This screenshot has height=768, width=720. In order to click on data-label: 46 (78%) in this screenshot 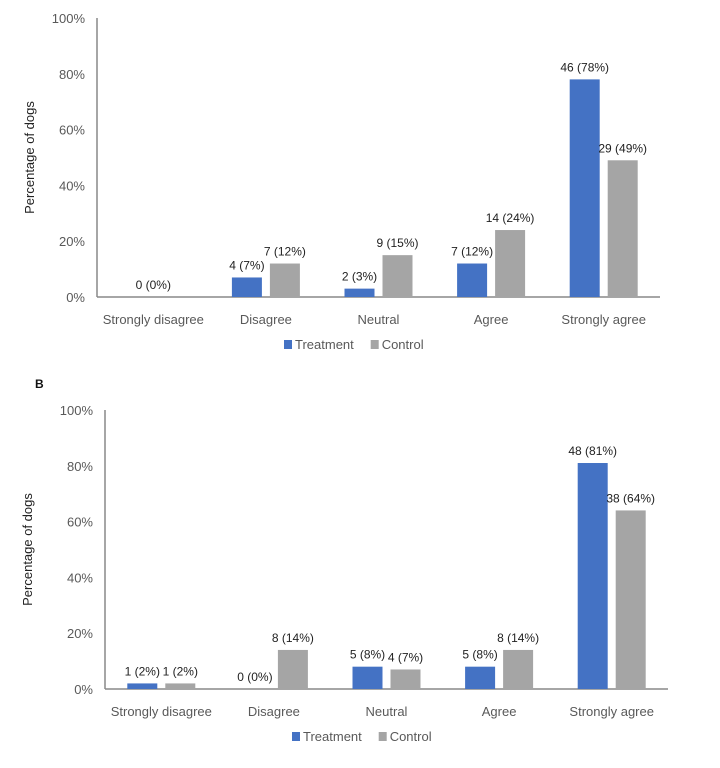, I will do `click(584, 67)`.